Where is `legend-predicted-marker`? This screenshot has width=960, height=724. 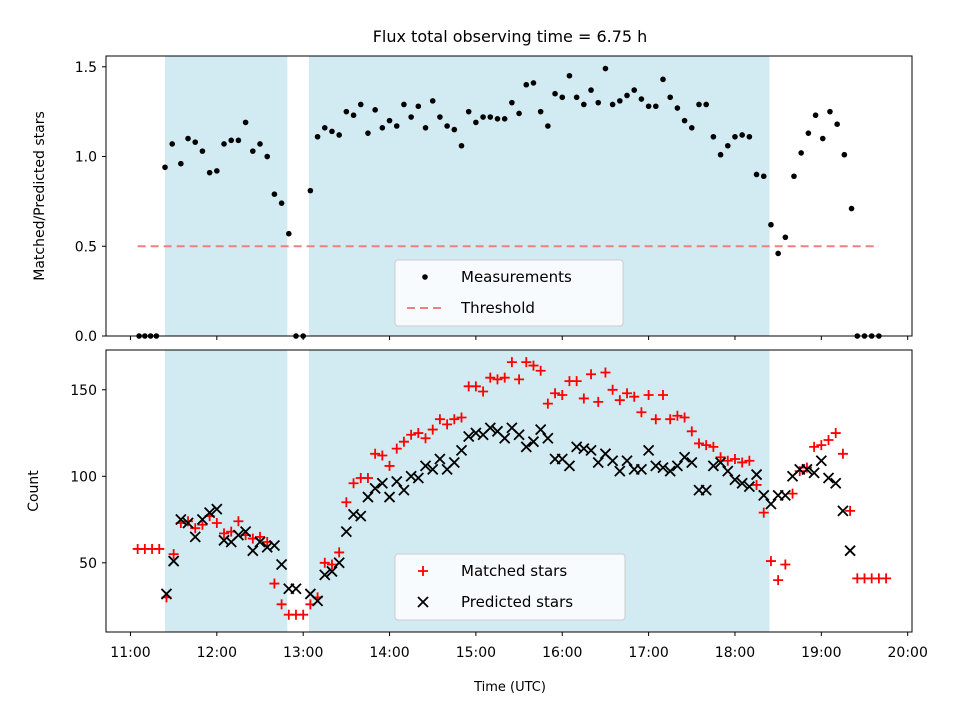
legend-predicted-marker is located at coordinates (423, 602).